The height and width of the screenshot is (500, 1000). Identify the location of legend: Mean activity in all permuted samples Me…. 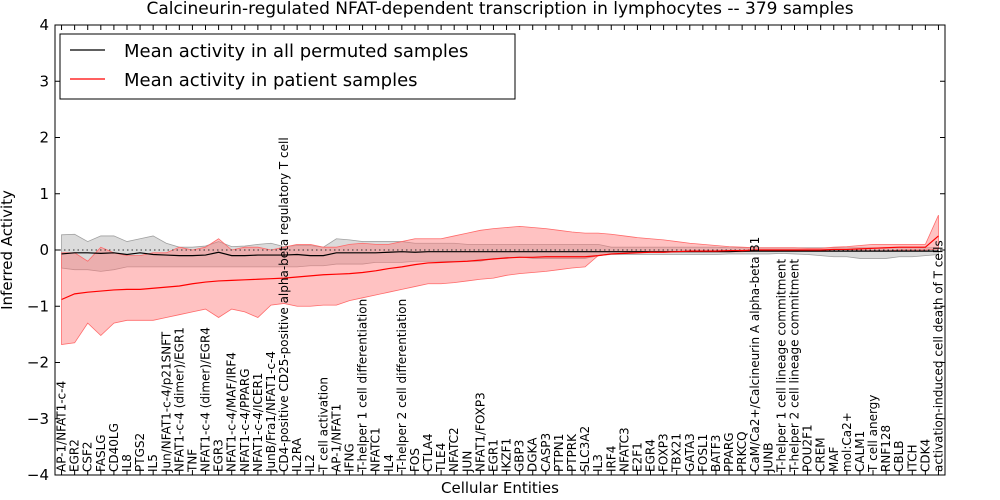
(287, 66).